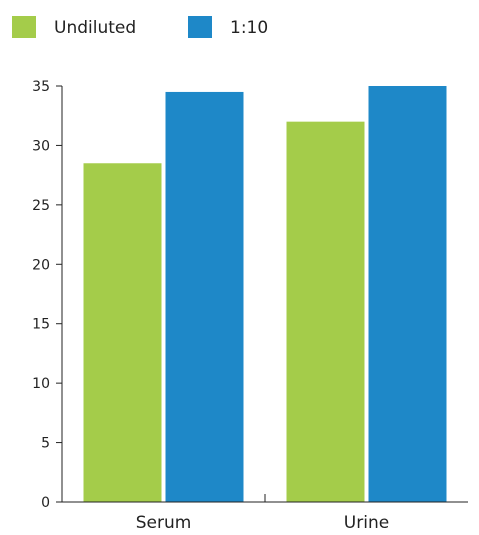 This screenshot has width=479, height=535. Describe the element at coordinates (95, 28) in the screenshot. I see `legend-label: Undiluted` at that location.